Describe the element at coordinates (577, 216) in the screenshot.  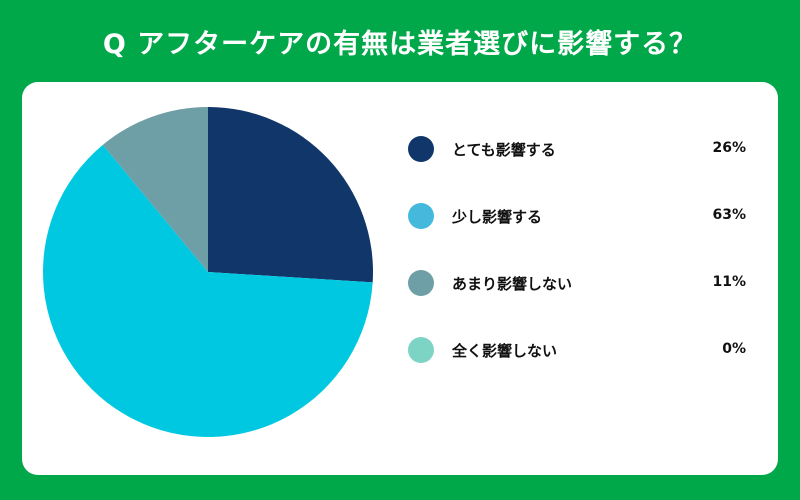
I see `legend-item: 少し影響する 63%` at that location.